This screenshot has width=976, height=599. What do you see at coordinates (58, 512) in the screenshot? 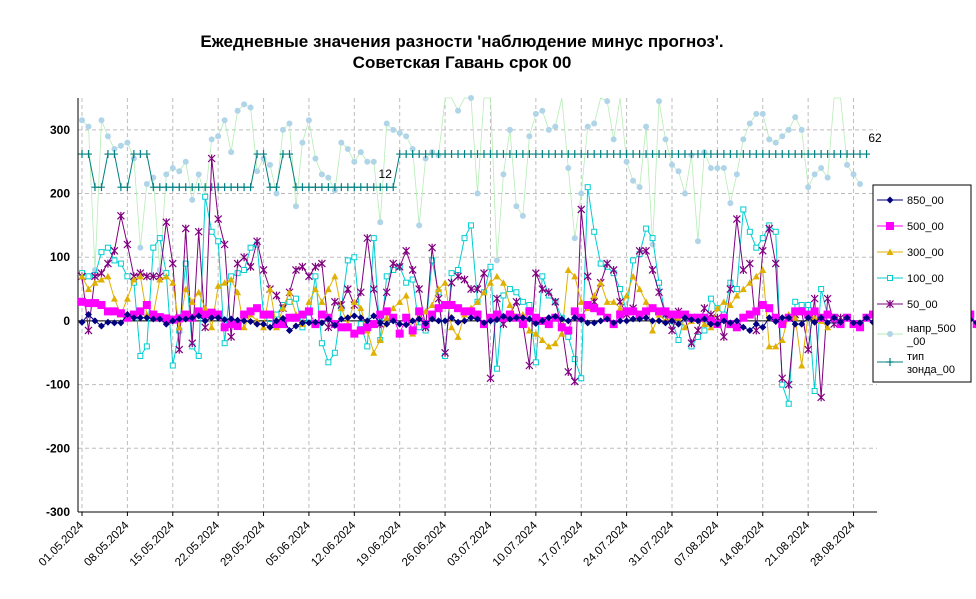
I see `y-tick-label: -300` at bounding box center [58, 512].